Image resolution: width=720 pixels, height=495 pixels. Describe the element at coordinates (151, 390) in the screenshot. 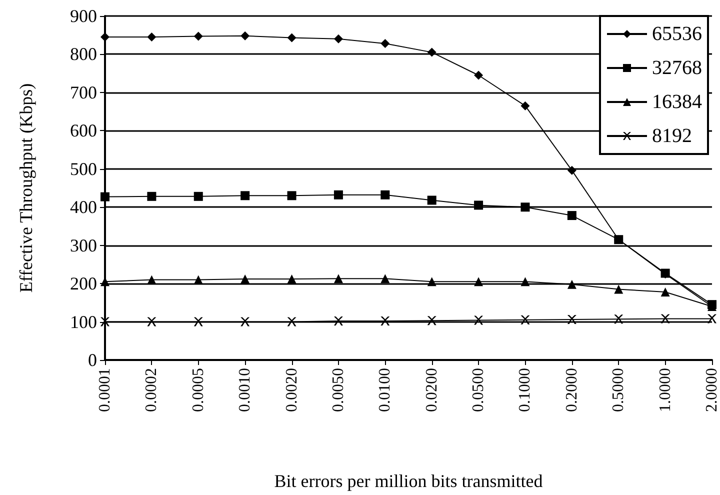

I see `x-tick-label: 0.0002` at that location.